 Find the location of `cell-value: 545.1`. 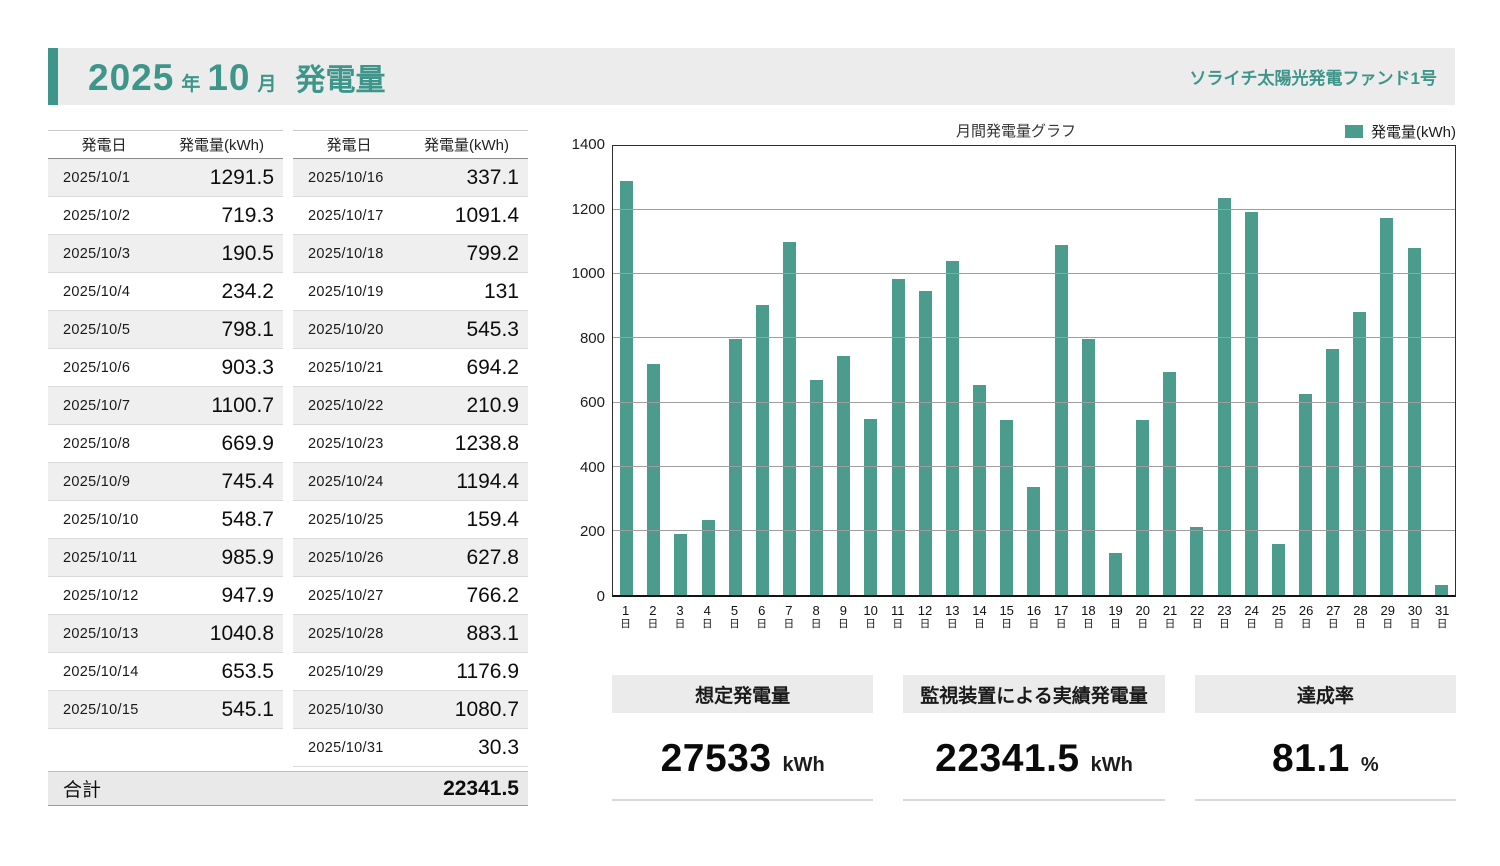

cell-value: 545.1 is located at coordinates (247, 709).